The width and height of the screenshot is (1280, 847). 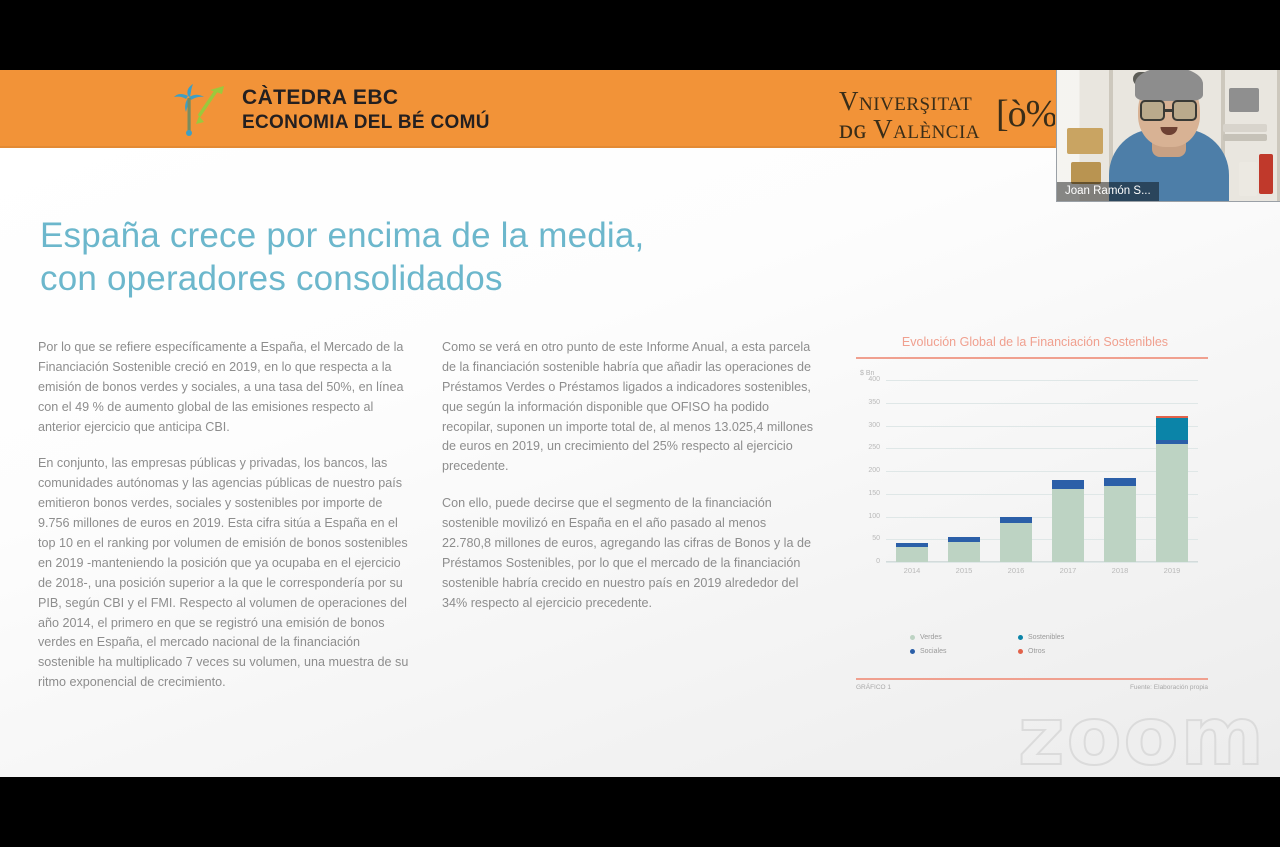 What do you see at coordinates (1068, 570) in the screenshot?
I see `chart-x-tick-label: 2017` at bounding box center [1068, 570].